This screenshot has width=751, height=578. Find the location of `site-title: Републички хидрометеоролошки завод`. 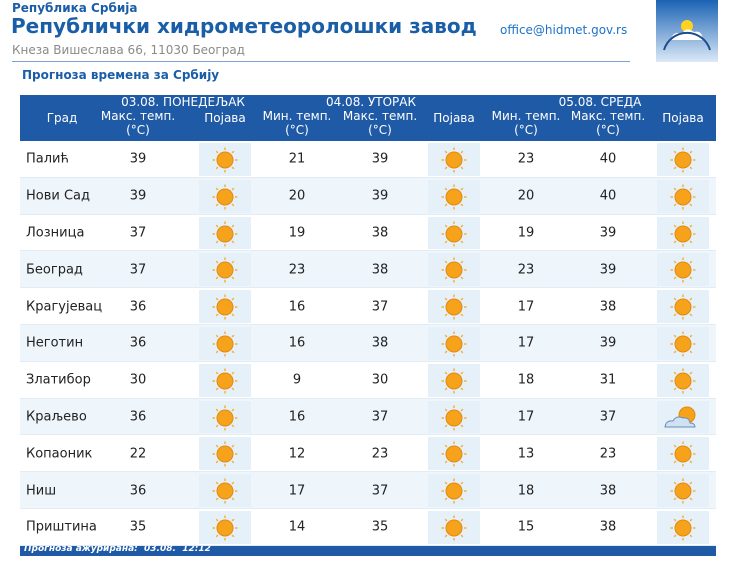

site-title: Републички хидрометеоролошки завод is located at coordinates (244, 26).